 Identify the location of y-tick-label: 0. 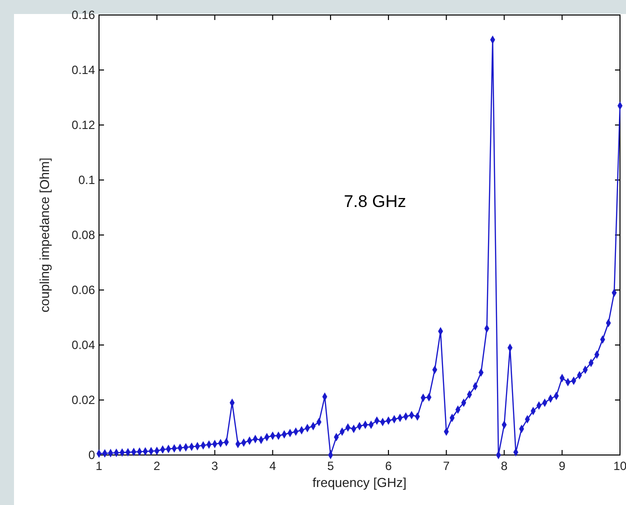
(92, 455).